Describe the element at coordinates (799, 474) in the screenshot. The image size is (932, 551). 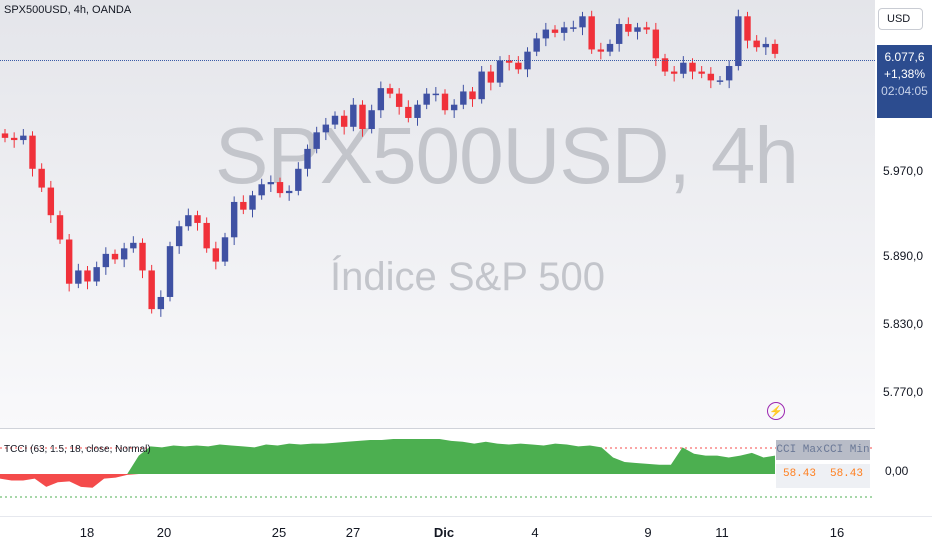
I see `cci-max-value: 58.43` at that location.